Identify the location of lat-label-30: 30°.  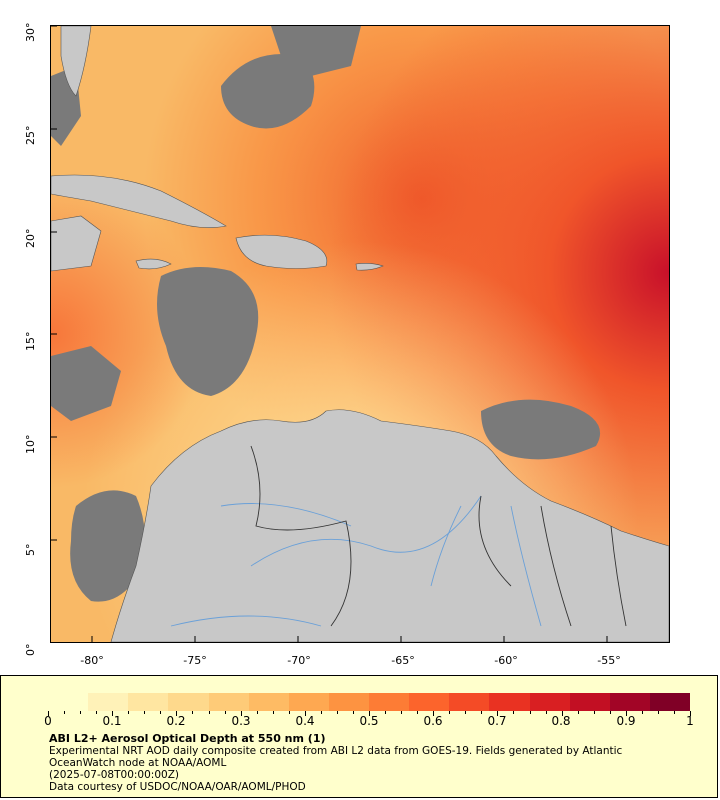
(30, 32).